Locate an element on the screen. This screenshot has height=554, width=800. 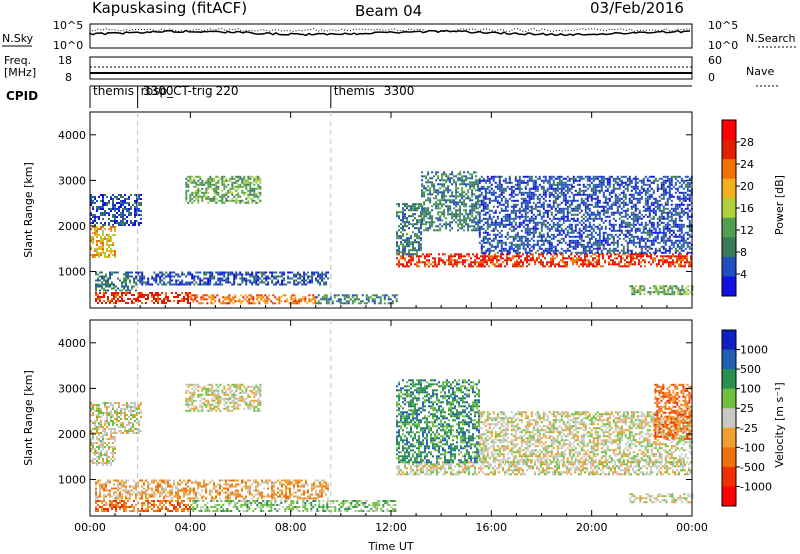
freq-label-bottom: [MHz] is located at coordinates (20, 72).